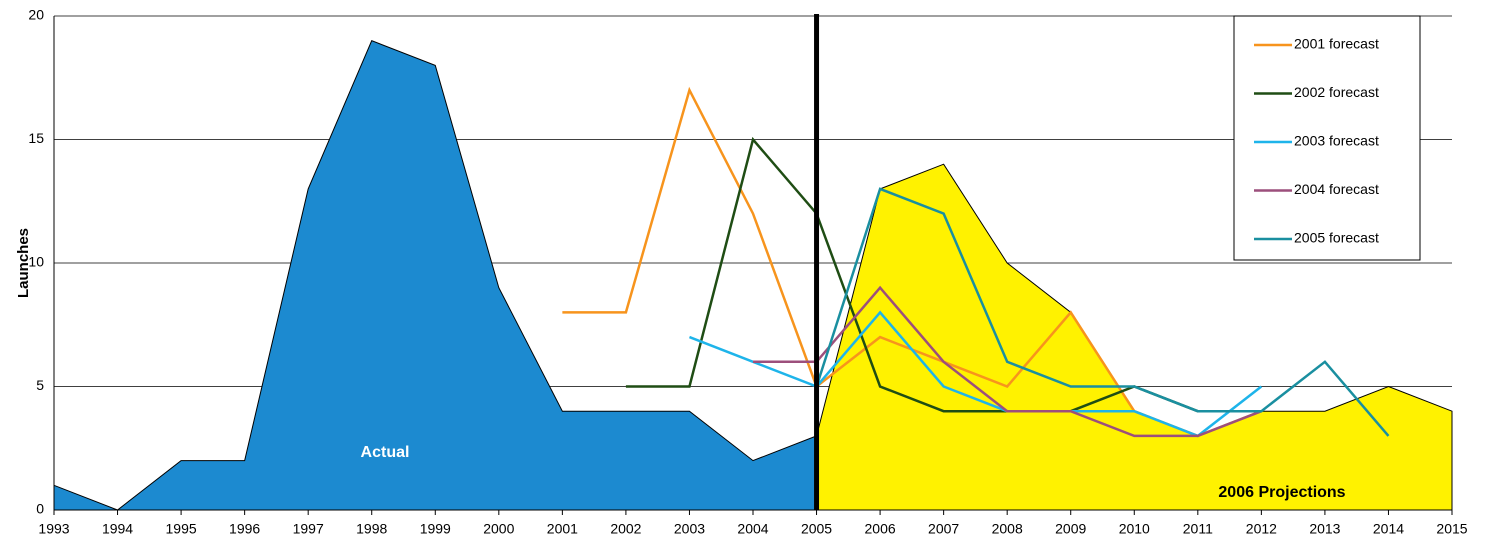  Describe the element at coordinates (498, 529) in the screenshot. I see `x-tick-label: 2000` at that location.